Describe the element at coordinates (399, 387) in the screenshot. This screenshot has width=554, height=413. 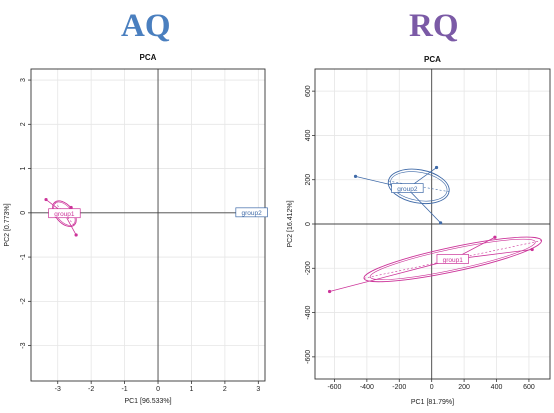
I see `x-tick-label: -200` at that location.